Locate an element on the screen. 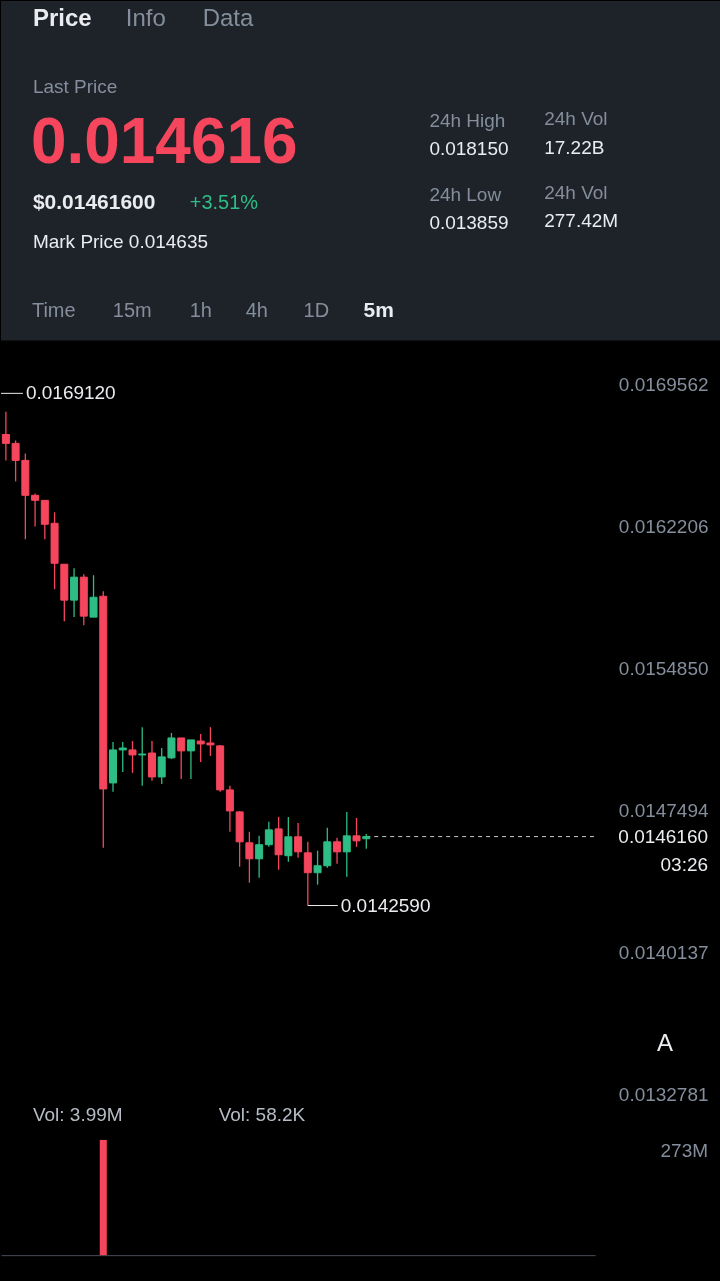 This screenshot has height=1281, width=720. text: 24h High is located at coordinates (467, 120).